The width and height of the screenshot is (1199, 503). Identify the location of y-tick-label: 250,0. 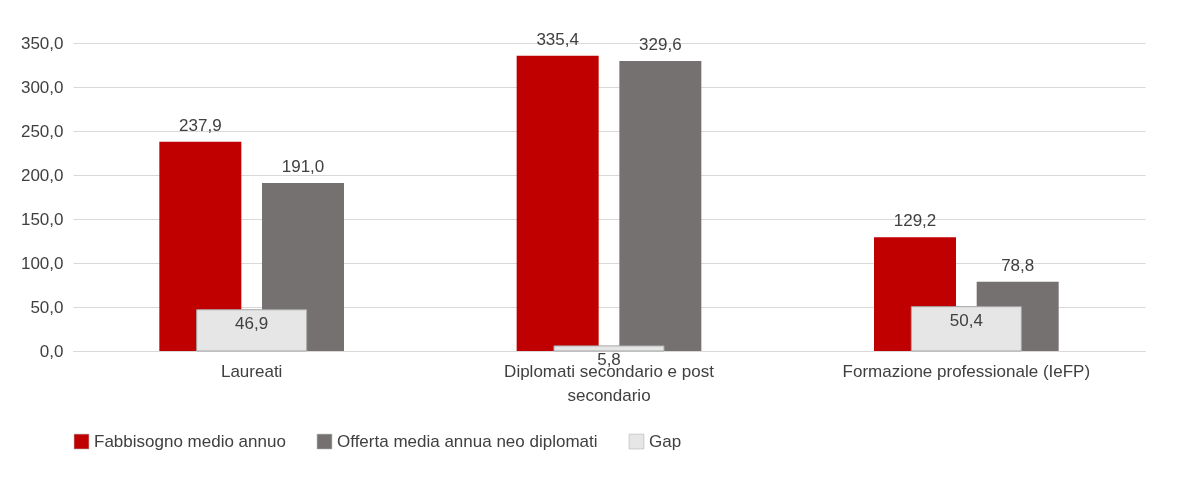
(42, 131).